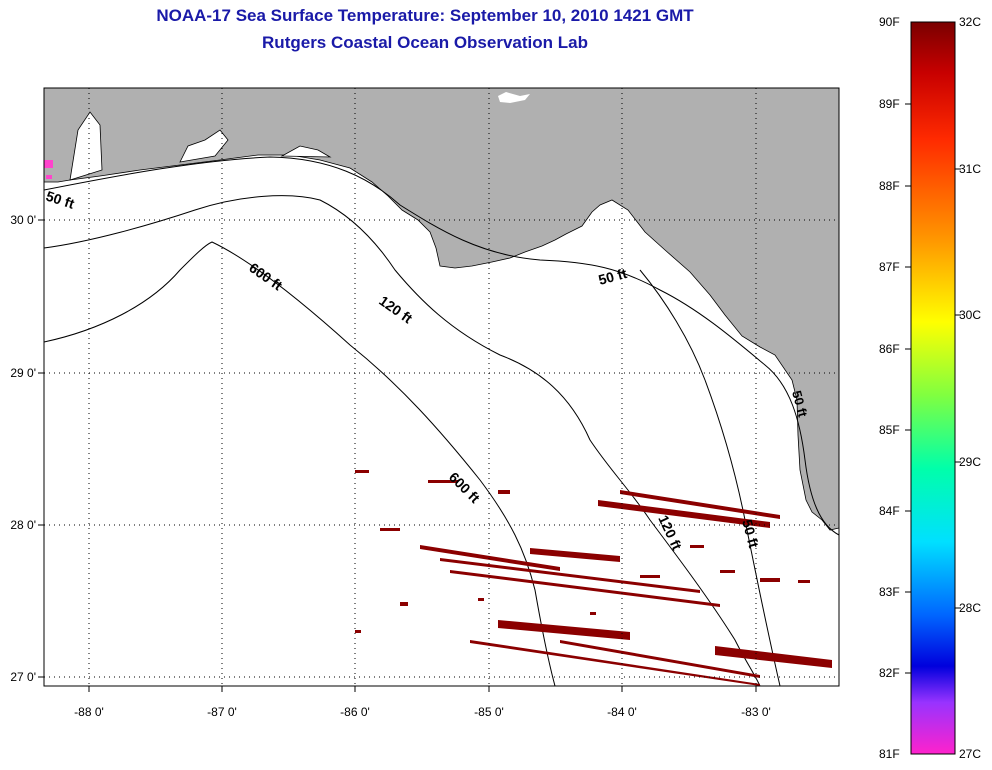 This screenshot has width=992, height=770. What do you see at coordinates (23, 677) in the screenshot?
I see `y-tick-label: 27 0'` at bounding box center [23, 677].